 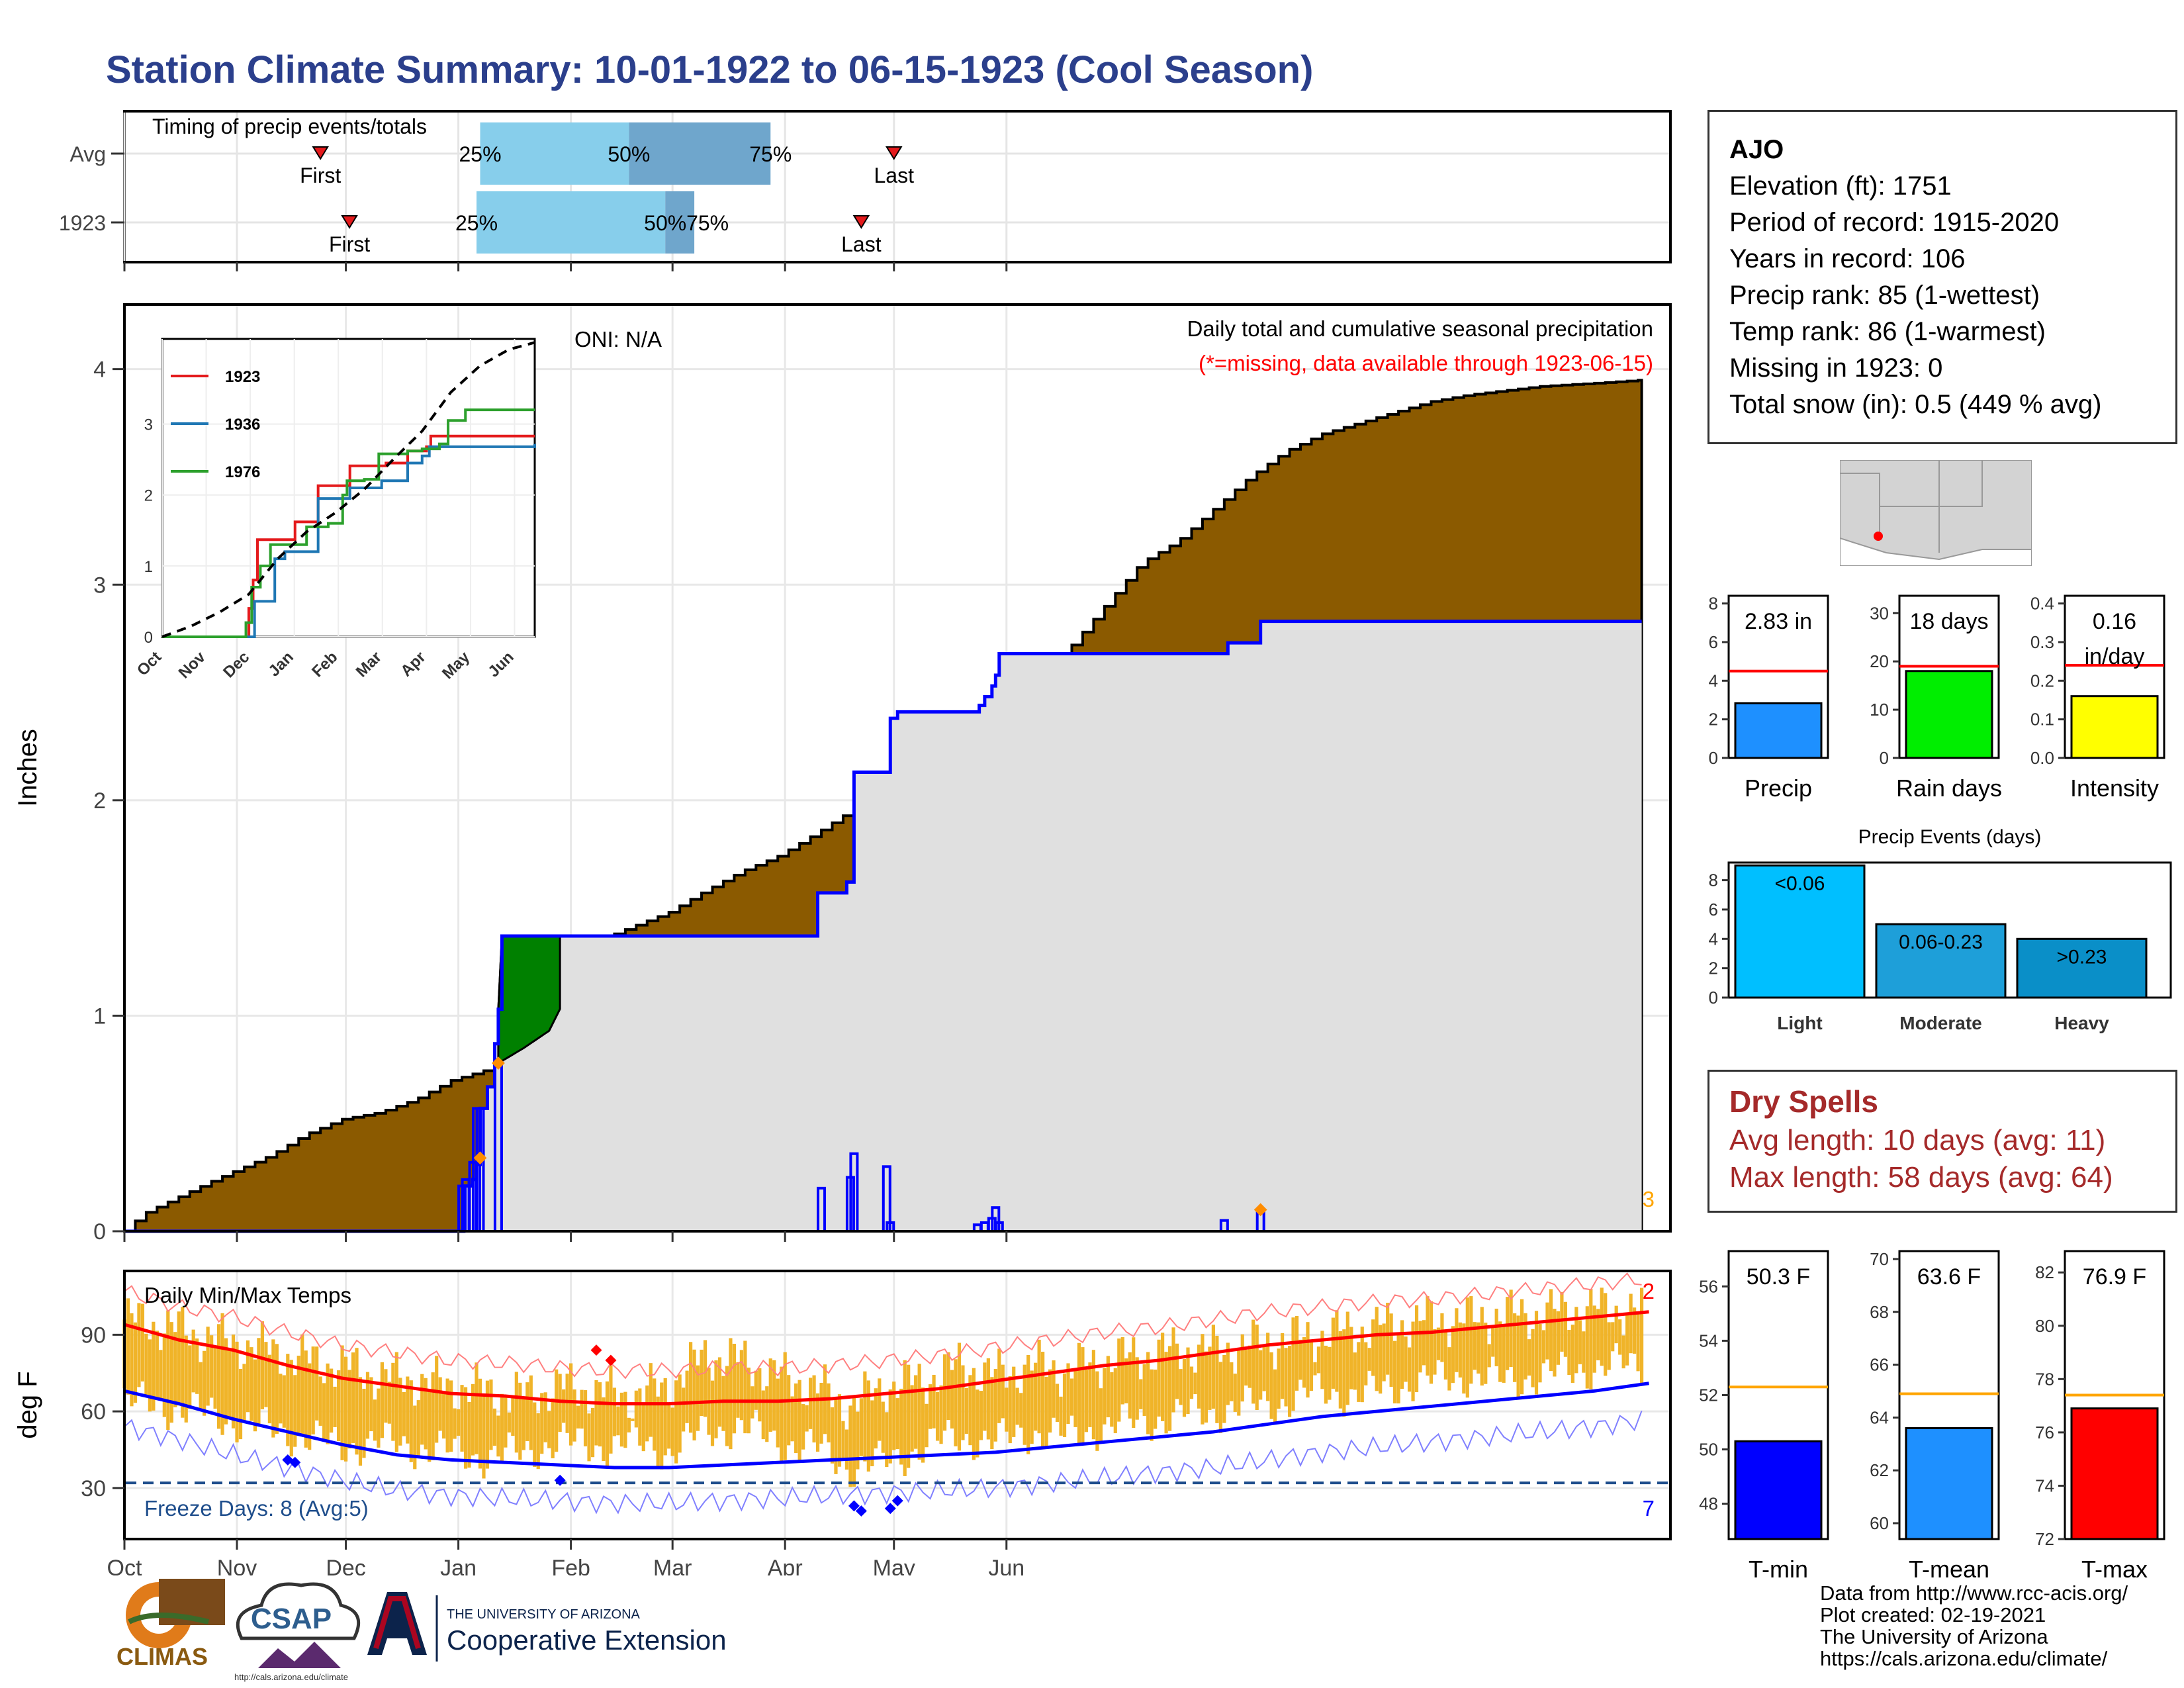 I want to click on month-label: Feb, so click(x=570, y=1565).